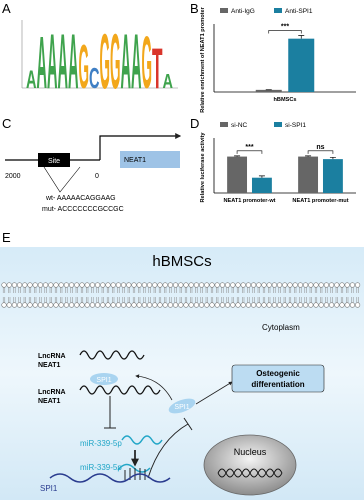  Describe the element at coordinates (6, 8) in the screenshot. I see `panel-label: A` at that location.